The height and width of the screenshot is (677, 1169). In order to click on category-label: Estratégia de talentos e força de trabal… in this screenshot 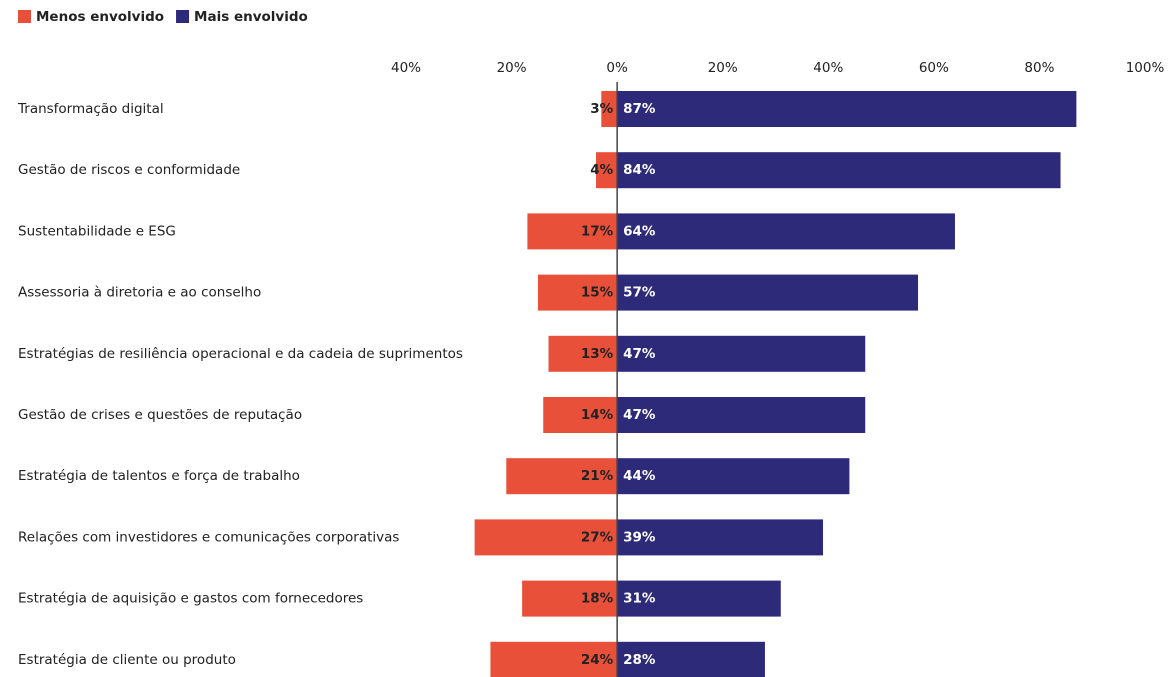, I will do `click(159, 476)`.